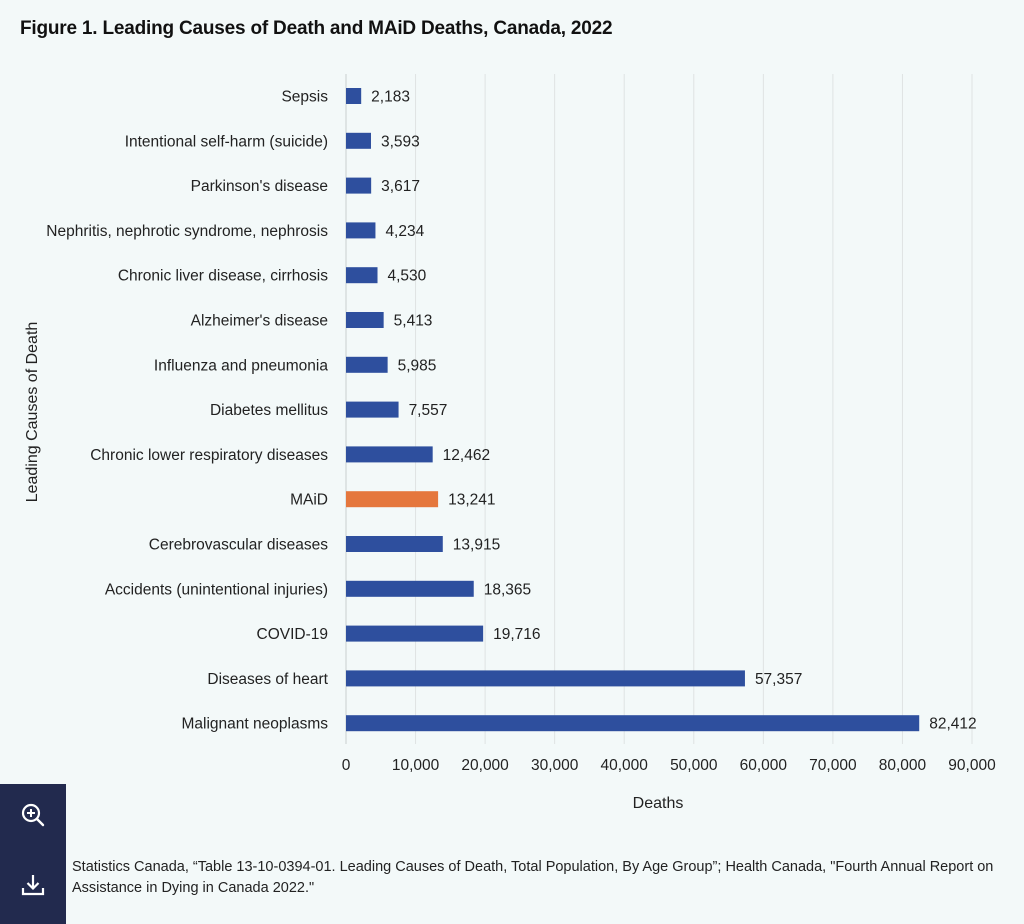 The image size is (1024, 924). What do you see at coordinates (255, 724) in the screenshot?
I see `category-label: Malignant neoplasms` at bounding box center [255, 724].